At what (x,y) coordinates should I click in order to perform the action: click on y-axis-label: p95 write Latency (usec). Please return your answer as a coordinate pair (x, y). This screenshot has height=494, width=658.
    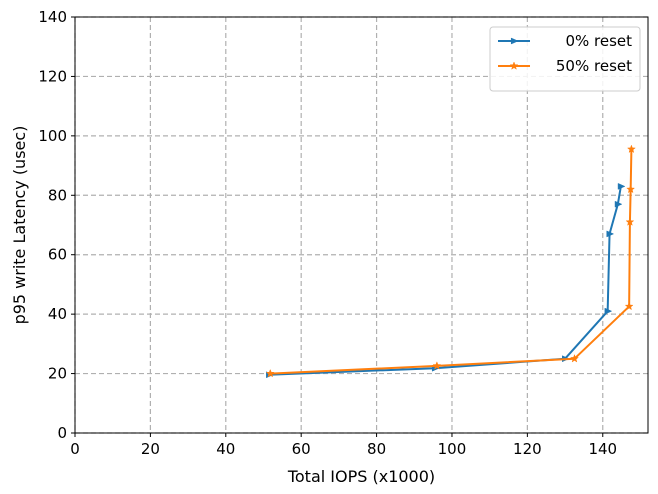
    Looking at the image, I should click on (19, 225).